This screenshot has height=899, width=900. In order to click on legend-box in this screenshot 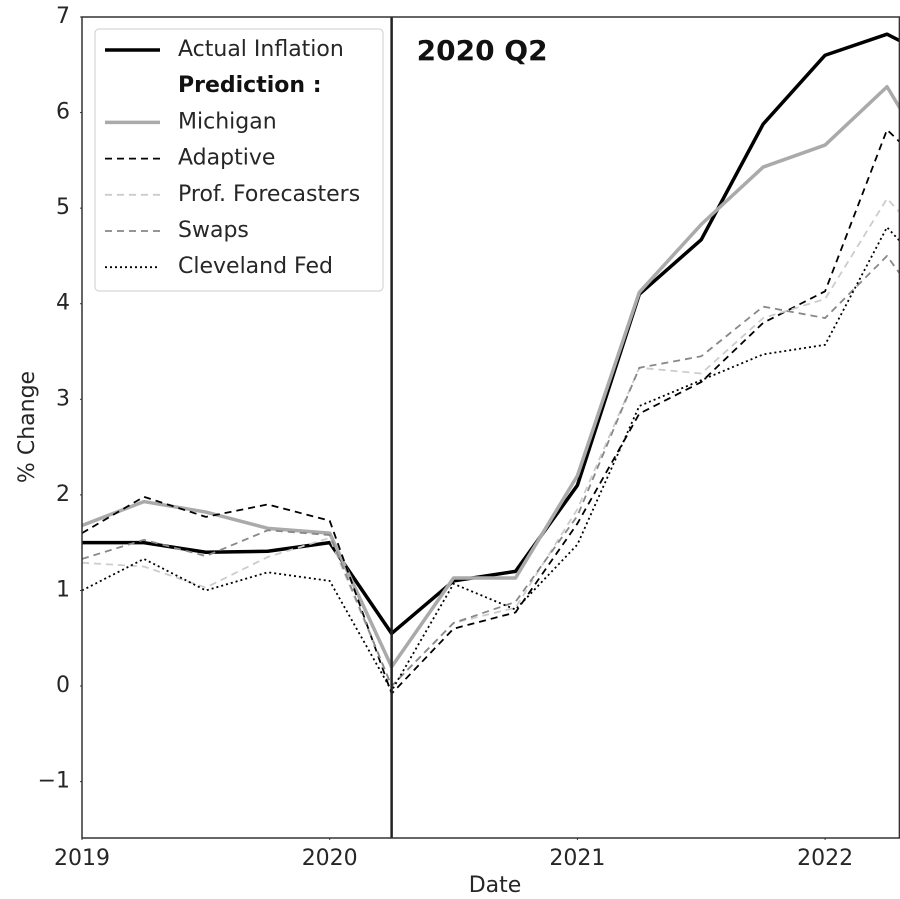, I will do `click(239, 160)`.